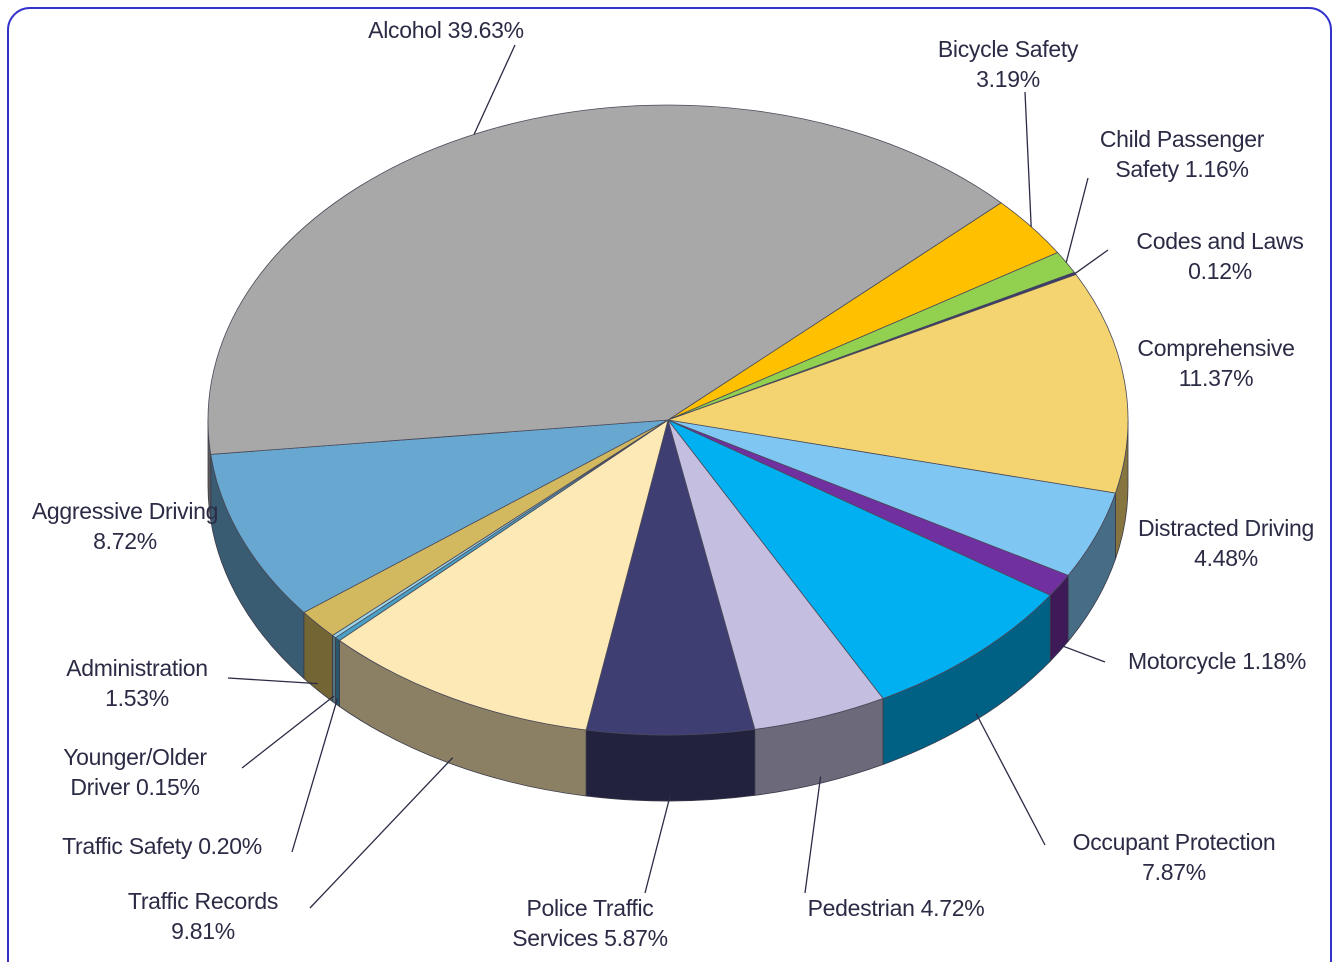 Image resolution: width=1333 pixels, height=962 pixels. I want to click on value-label: 0.12%, so click(1220, 271).